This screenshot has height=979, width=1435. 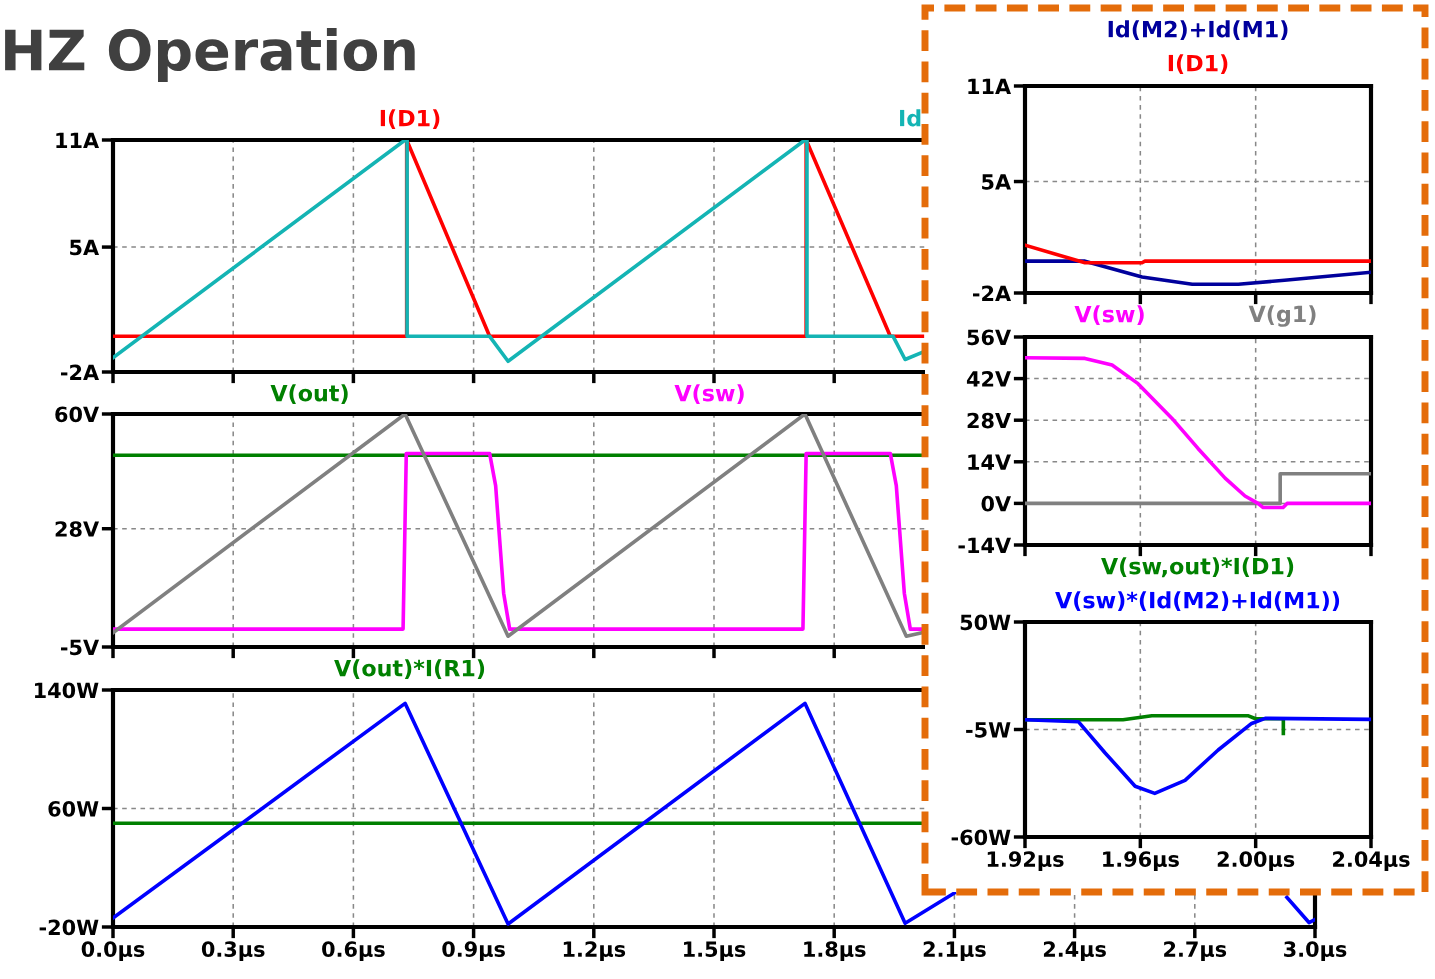 What do you see at coordinates (1197, 601) in the screenshot?
I see `text: V(sw)*(Id(M2)+Id(M1))` at bounding box center [1197, 601].